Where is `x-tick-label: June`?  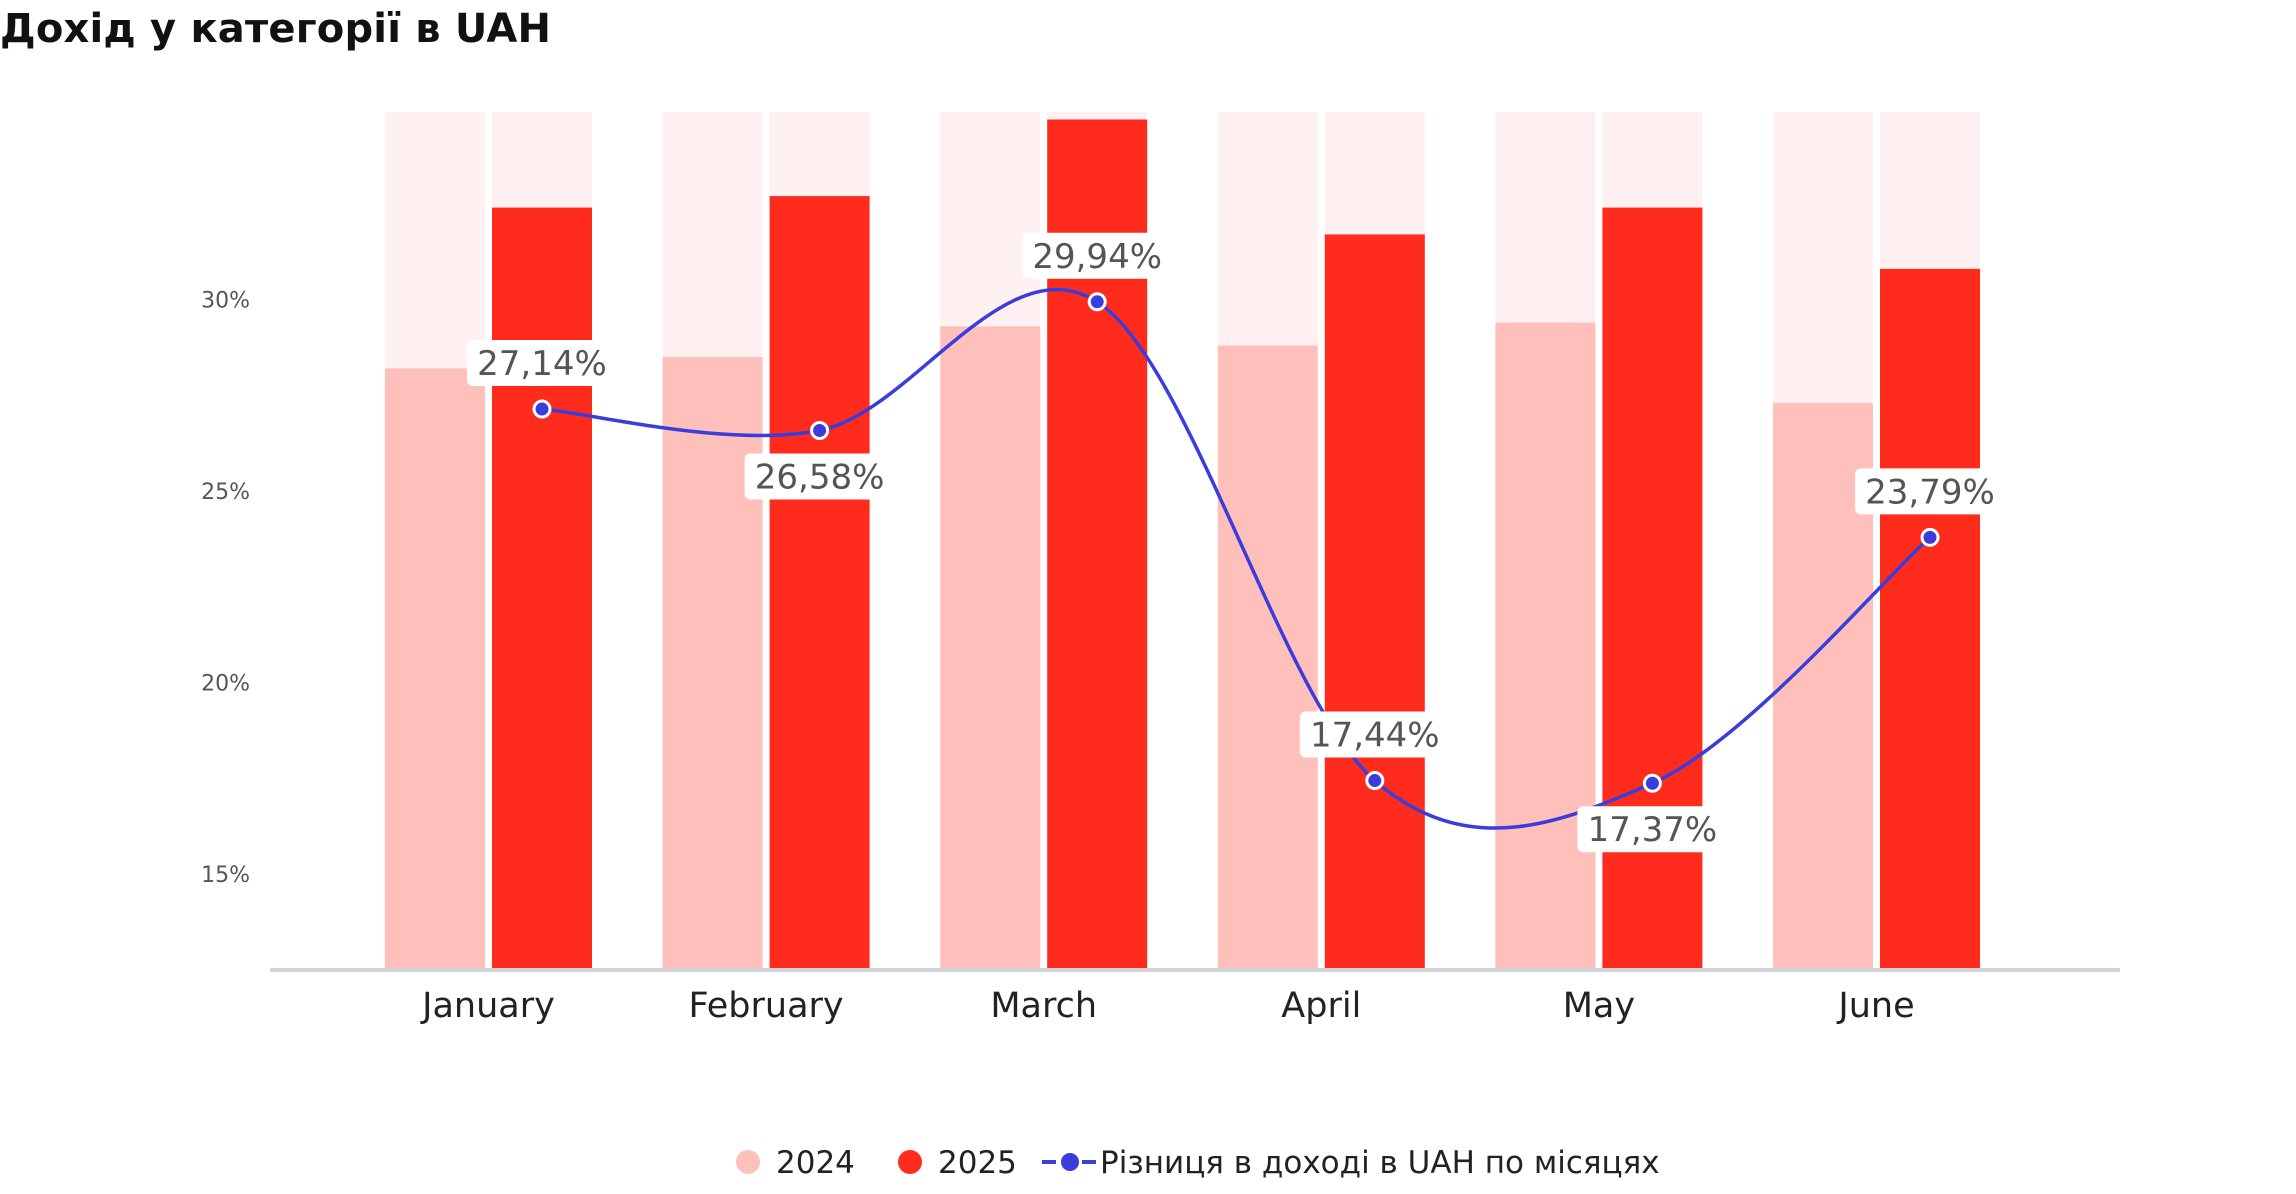
x-tick-label: June is located at coordinates (1875, 1006).